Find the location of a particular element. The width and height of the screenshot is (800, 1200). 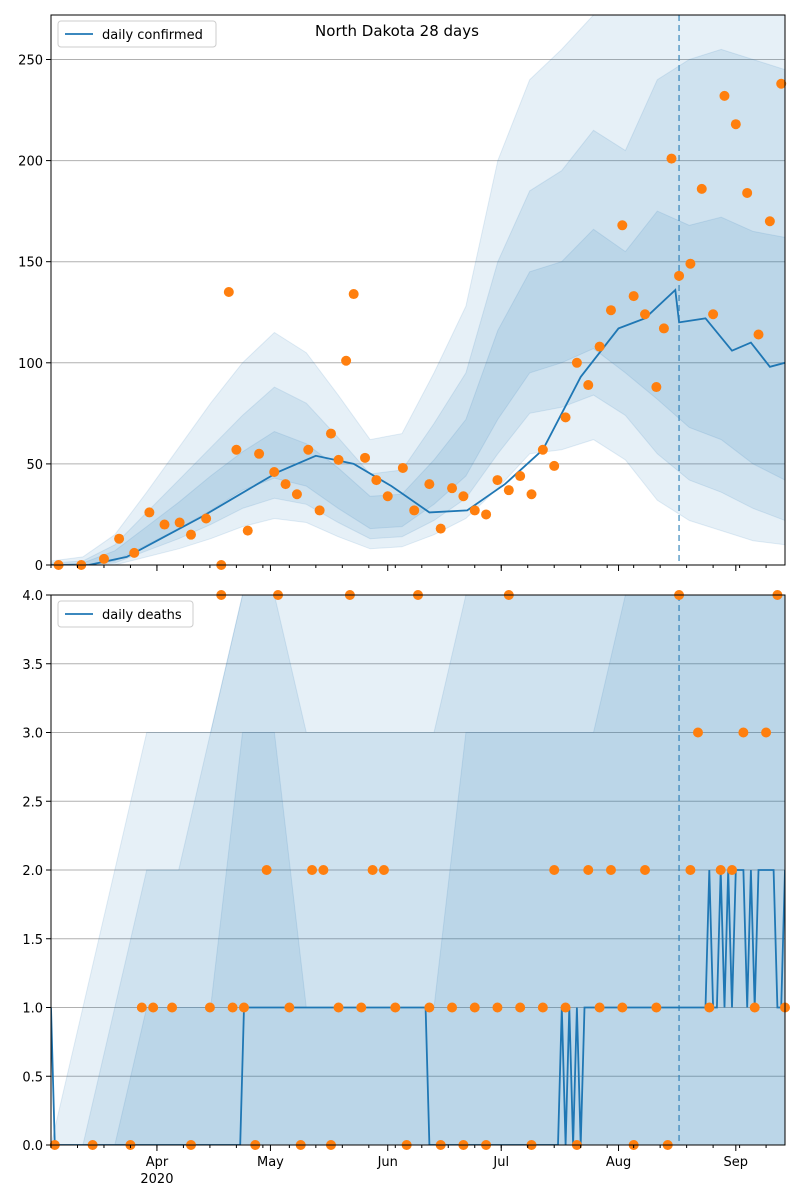

y-tick-label: 1.5 is located at coordinates (32, 940).